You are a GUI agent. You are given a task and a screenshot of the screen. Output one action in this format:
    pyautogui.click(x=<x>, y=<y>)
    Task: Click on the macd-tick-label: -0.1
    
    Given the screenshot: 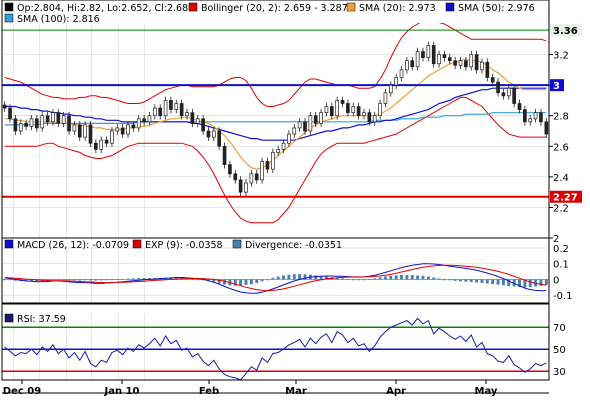 What is the action you would take?
    pyautogui.click(x=563, y=296)
    